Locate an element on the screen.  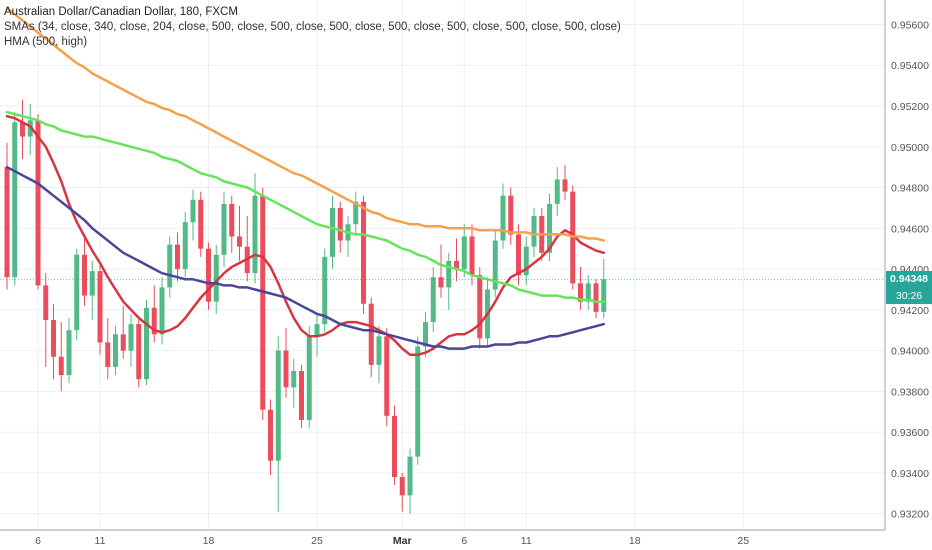
price-tick-label: 0.93600 is located at coordinates (910, 433).